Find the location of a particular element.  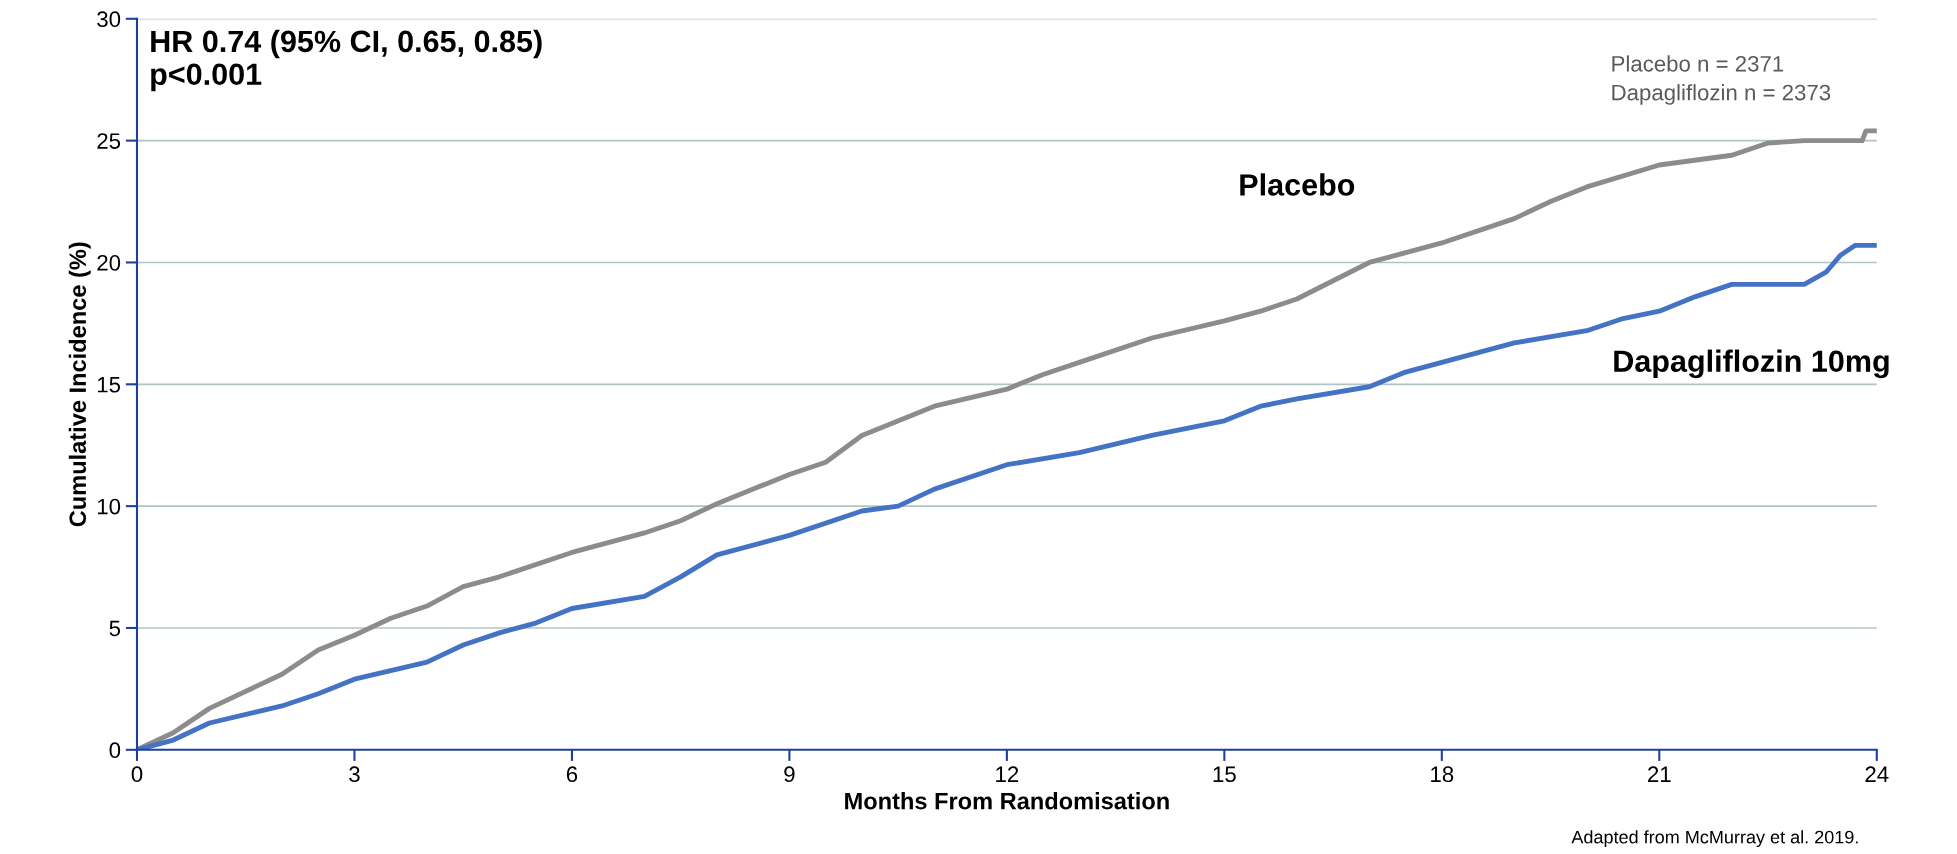

x-tick-label: 0 is located at coordinates (137, 774).